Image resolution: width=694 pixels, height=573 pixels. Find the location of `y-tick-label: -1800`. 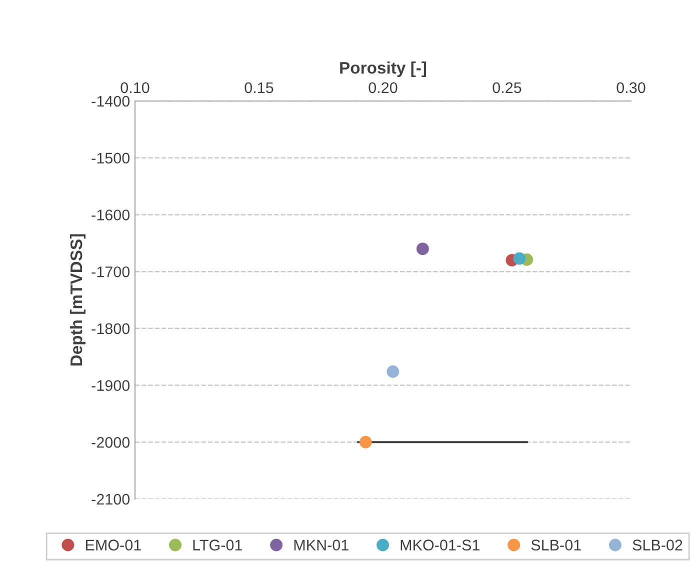

y-tick-label: -1800 is located at coordinates (111, 328).